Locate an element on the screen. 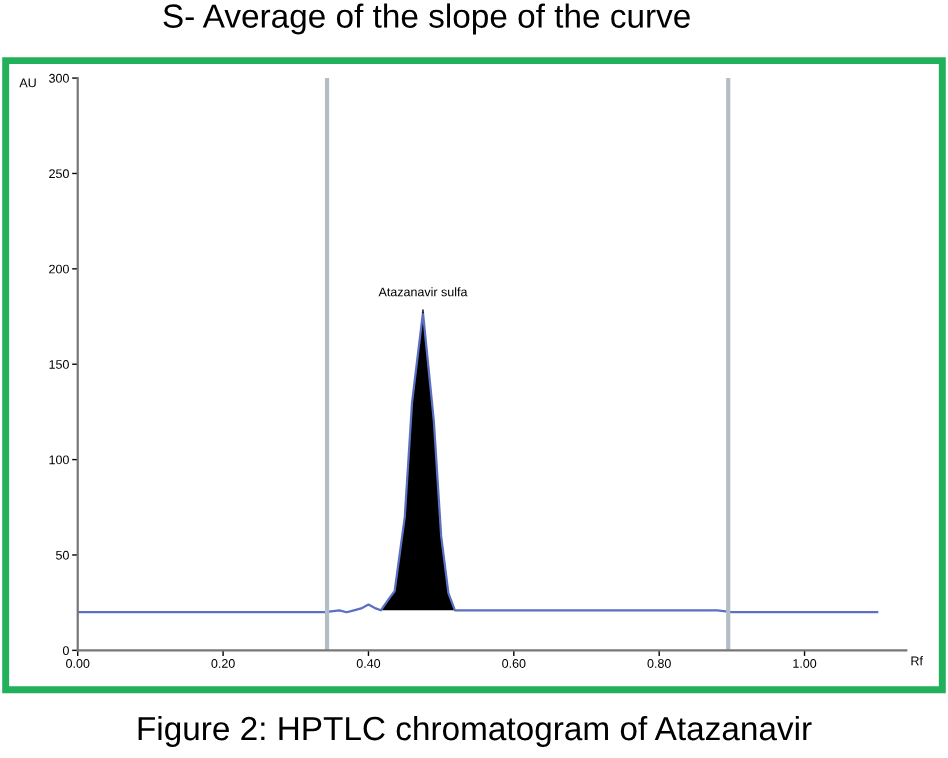 The image size is (948, 758). caption: Figure 2: HPTLC chromatogram of Atazanavir is located at coordinates (475, 731).